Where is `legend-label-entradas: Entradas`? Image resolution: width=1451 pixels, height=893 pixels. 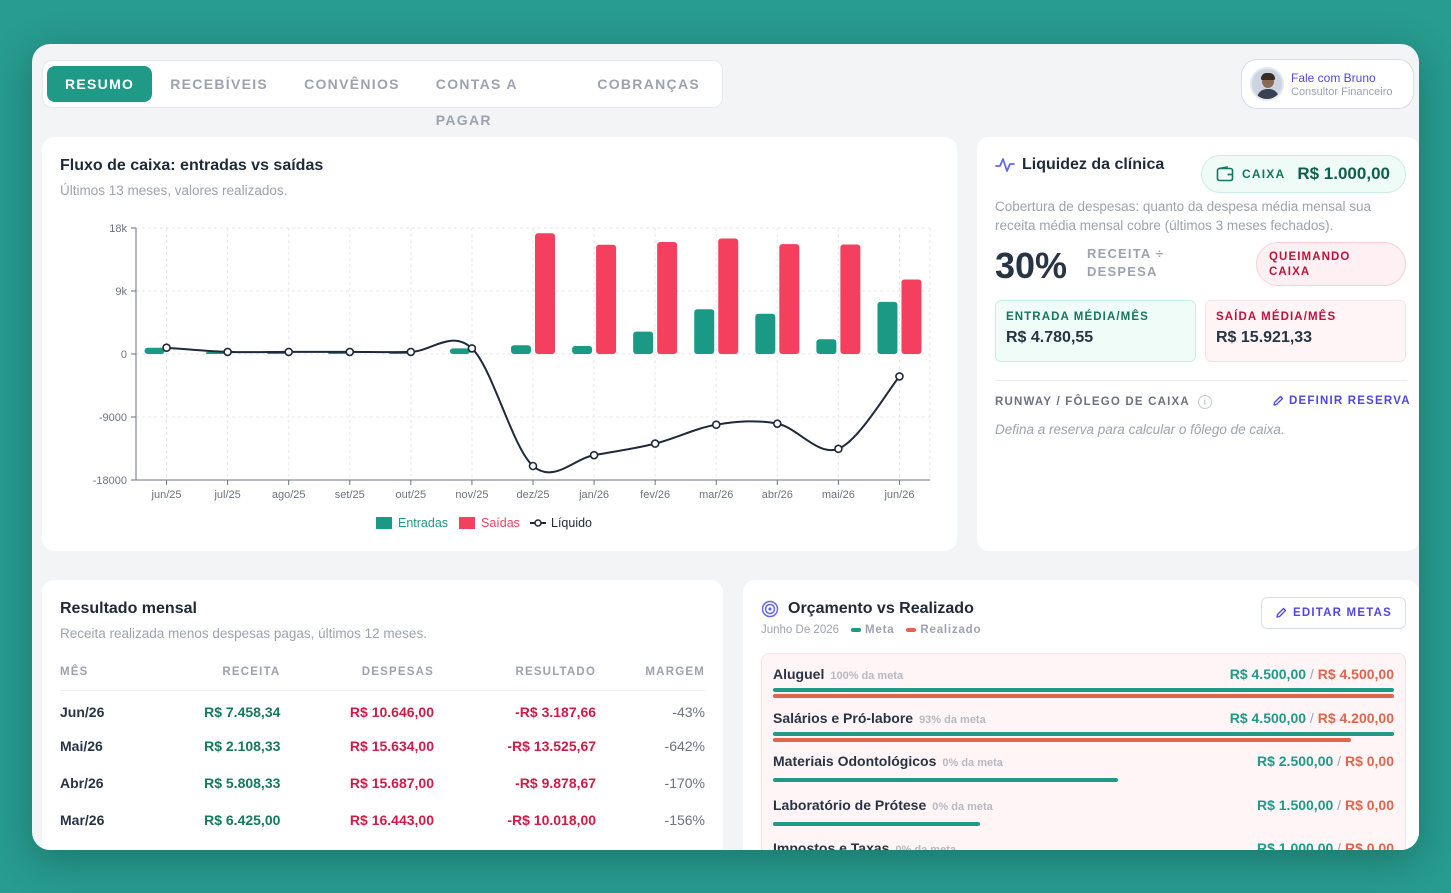
legend-label-entradas: Entradas is located at coordinates (423, 523).